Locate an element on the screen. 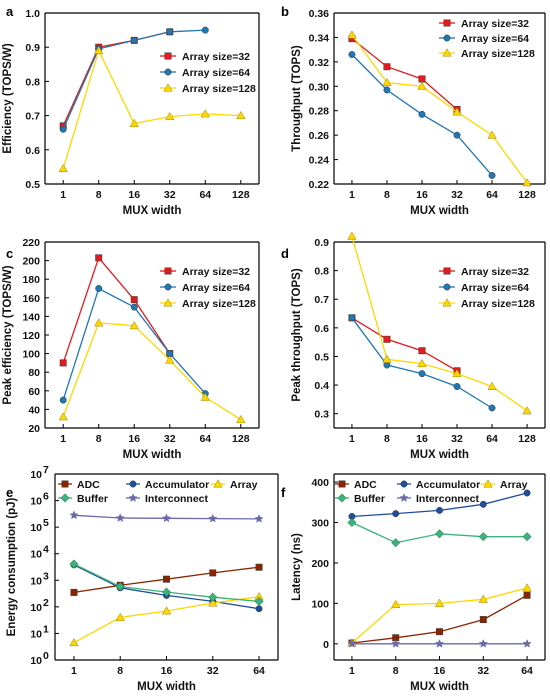 This screenshot has width=550, height=699. panel-label: b is located at coordinates (285, 11).